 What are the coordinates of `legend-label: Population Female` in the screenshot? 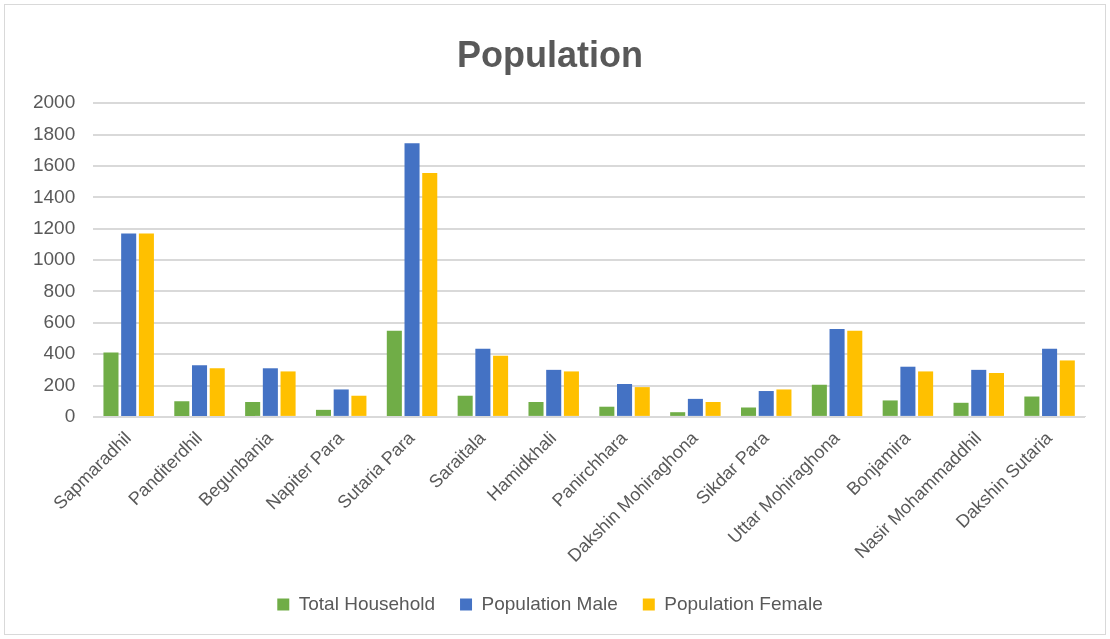 It's located at (743, 603).